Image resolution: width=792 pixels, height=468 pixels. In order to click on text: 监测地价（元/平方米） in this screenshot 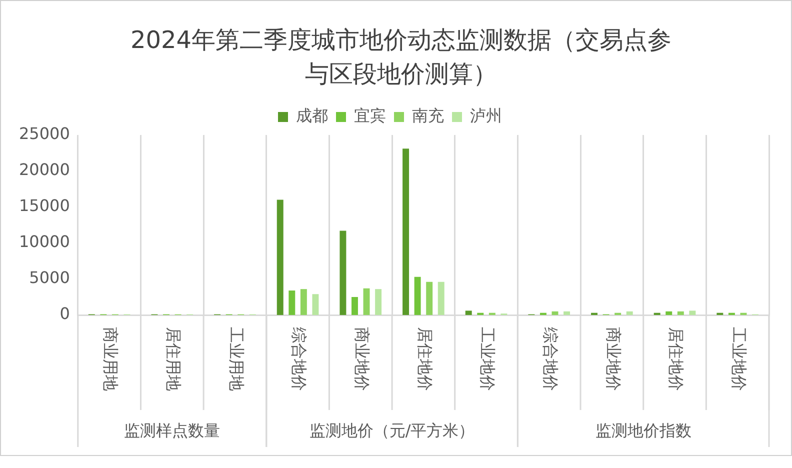, I will do `click(392, 430)`.